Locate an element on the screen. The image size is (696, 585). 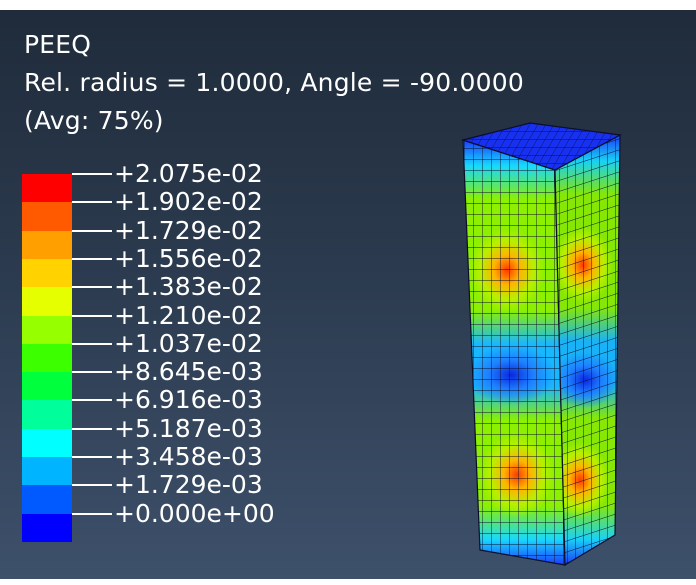
section-info: Rel. radius = 1.0000, Angle = -90.0000 is located at coordinates (274, 82).